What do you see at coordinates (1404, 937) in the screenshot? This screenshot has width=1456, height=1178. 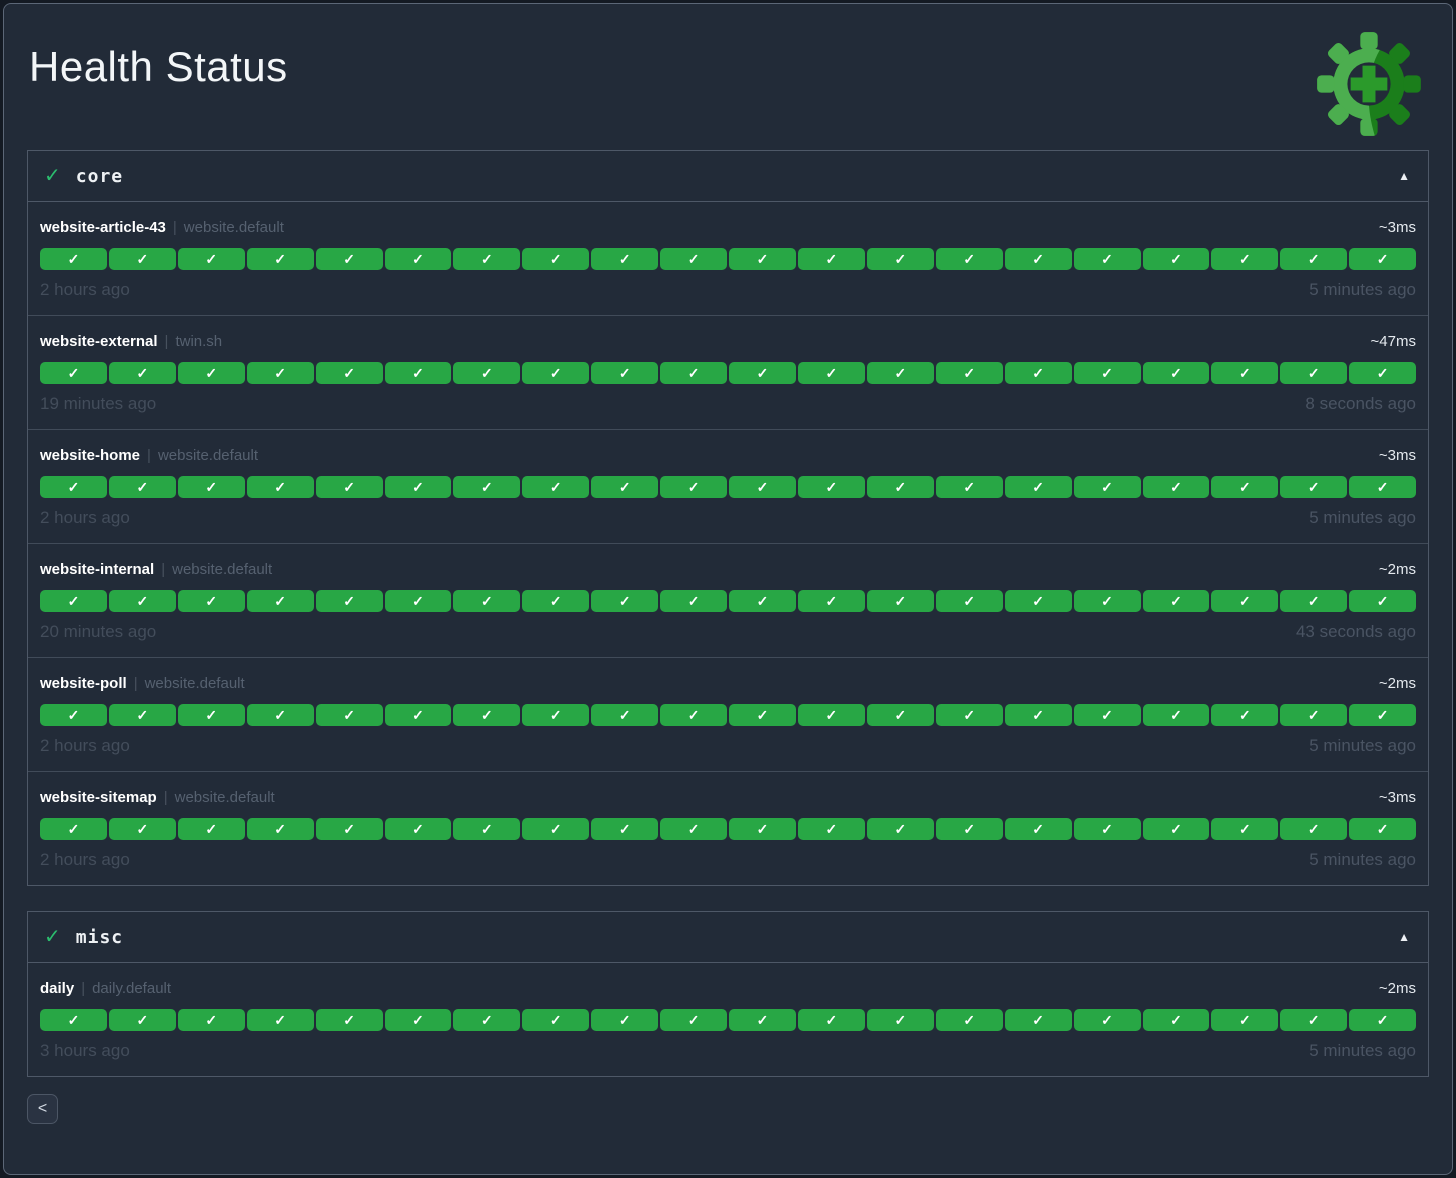 I see `collapse-triangle-icon: ▲` at bounding box center [1404, 937].